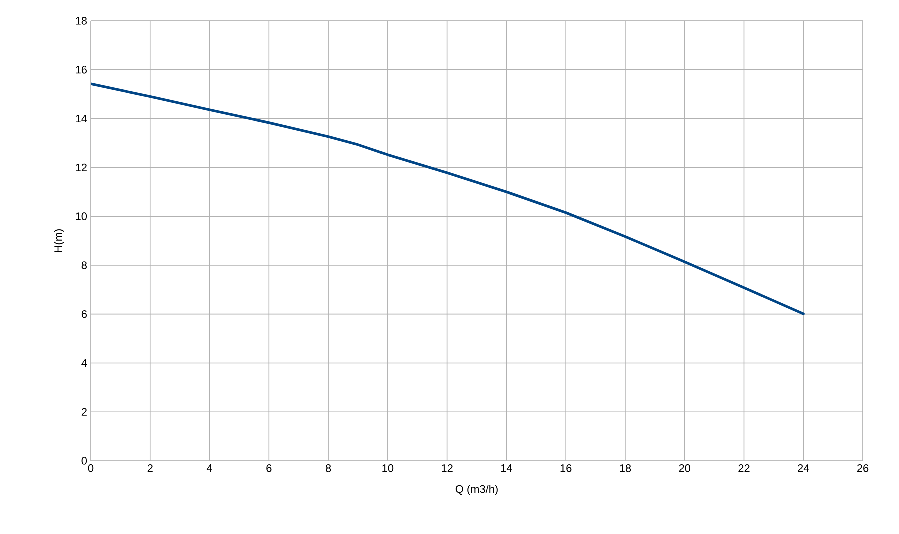 The width and height of the screenshot is (899, 534). What do you see at coordinates (82, 216) in the screenshot?
I see `y-tick-label: 10` at bounding box center [82, 216].